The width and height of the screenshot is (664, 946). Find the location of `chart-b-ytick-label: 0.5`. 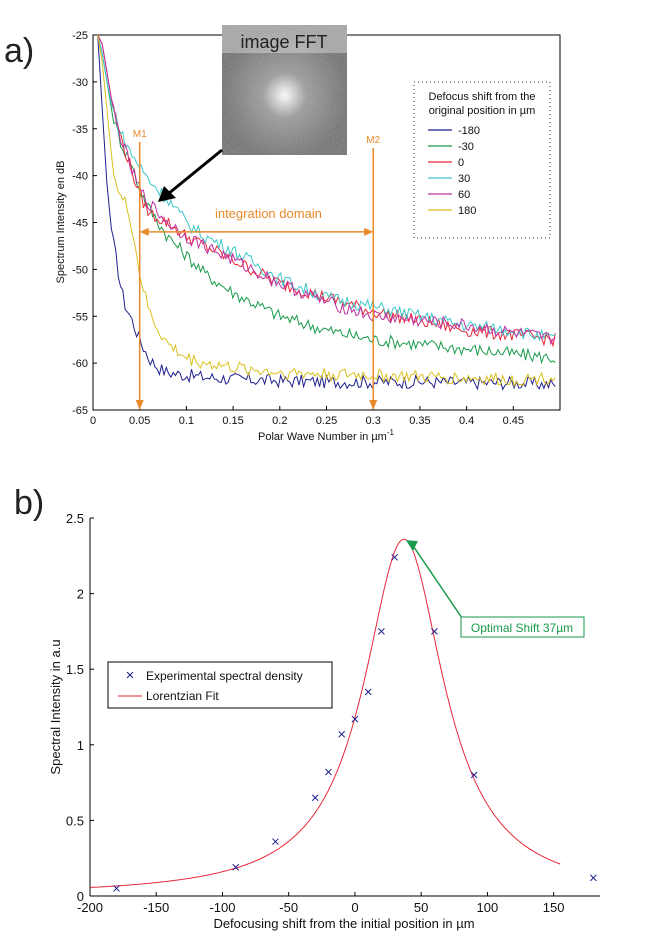

chart-b-ytick-label: 0.5 is located at coordinates (75, 820).